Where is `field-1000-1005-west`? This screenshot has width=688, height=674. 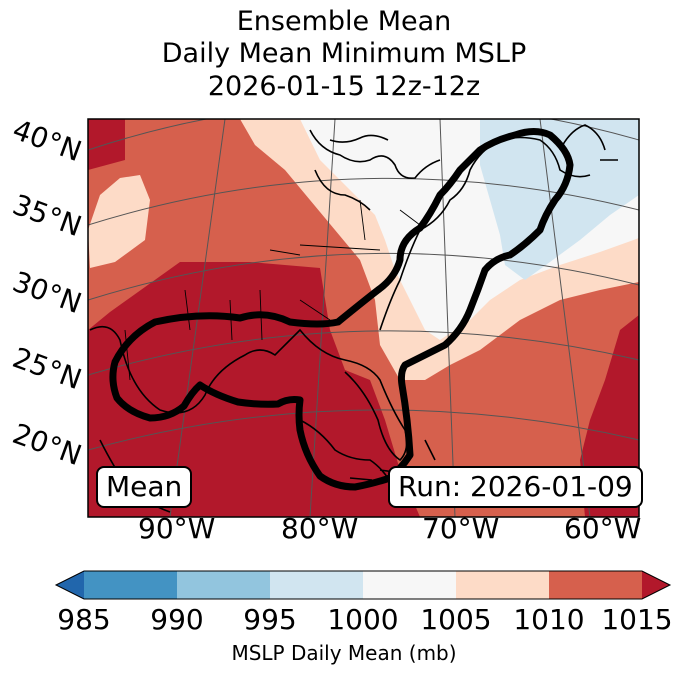
field-1000-1005-west is located at coordinates (119, 221).